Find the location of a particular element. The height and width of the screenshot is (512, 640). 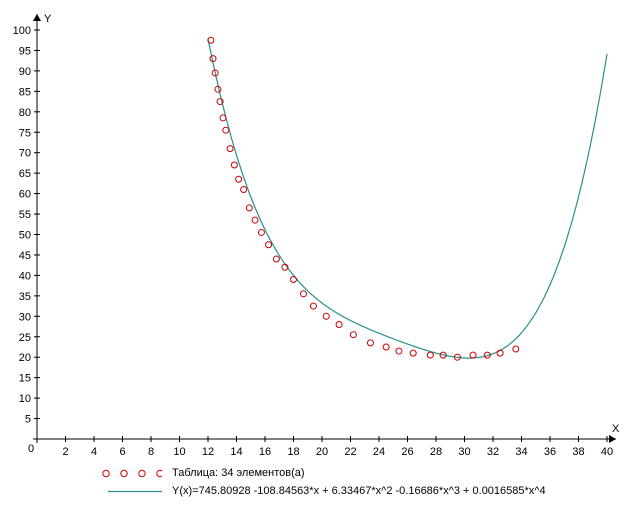

y-tick-label: 50 is located at coordinates (25, 236).